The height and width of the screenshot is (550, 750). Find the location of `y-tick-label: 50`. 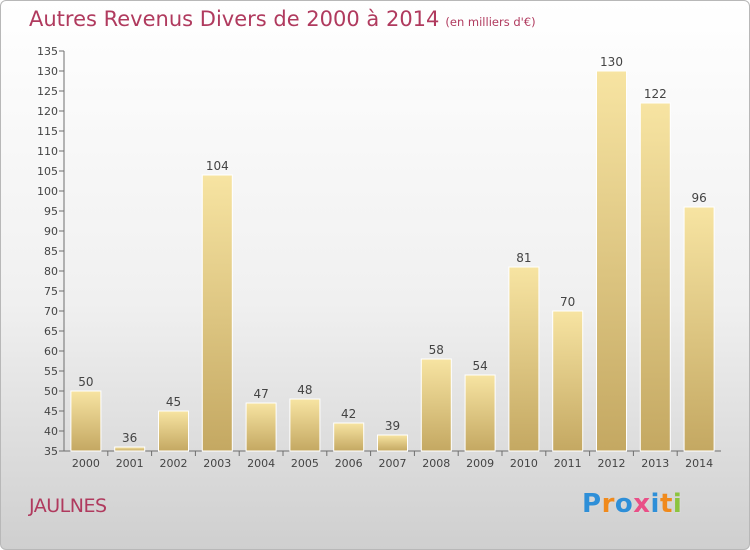

y-tick-label: 50 is located at coordinates (51, 391).